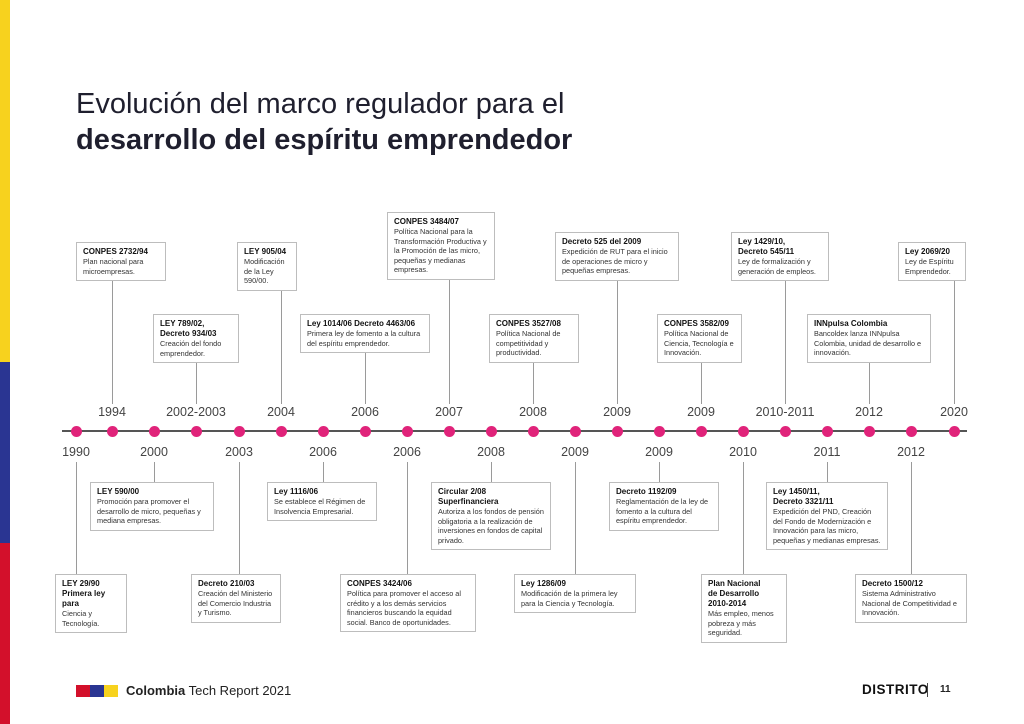  I want to click on card-heading: CONPES 3424/06, so click(379, 583).